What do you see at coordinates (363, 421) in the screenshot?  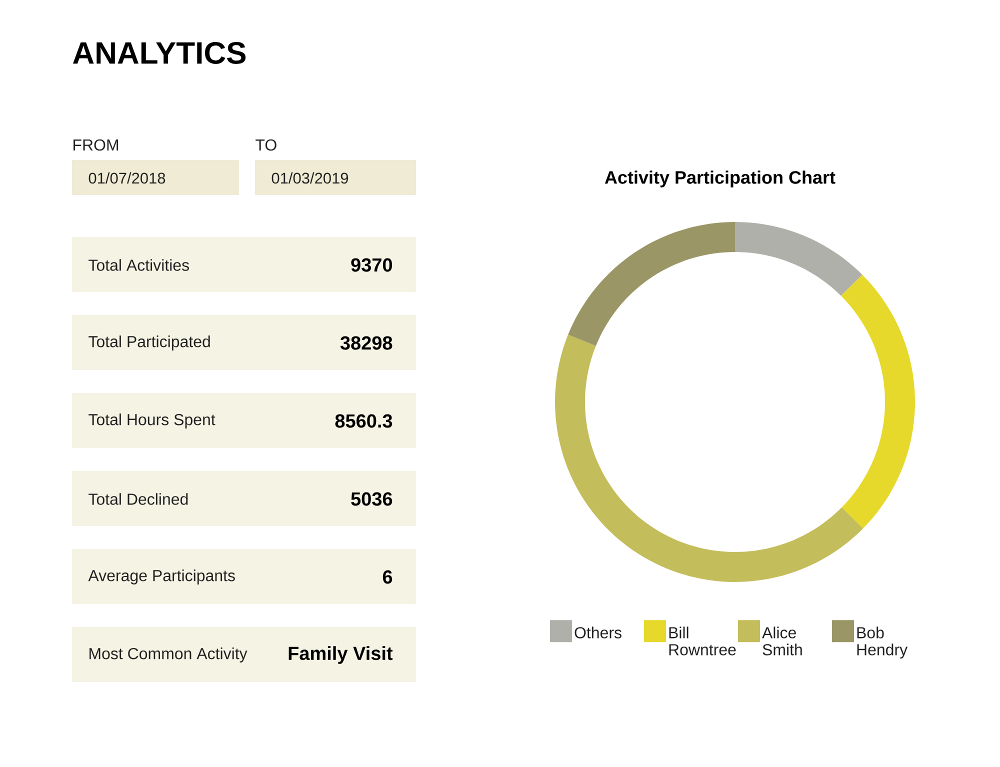 I see `text: 8560.3` at bounding box center [363, 421].